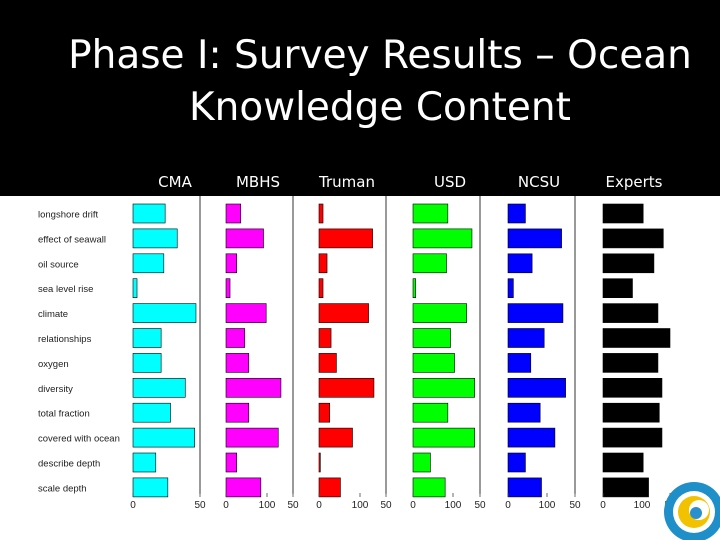 The image size is (720, 540). Describe the element at coordinates (329, 487) in the screenshot. I see `bar-truman-scale-depth` at that location.